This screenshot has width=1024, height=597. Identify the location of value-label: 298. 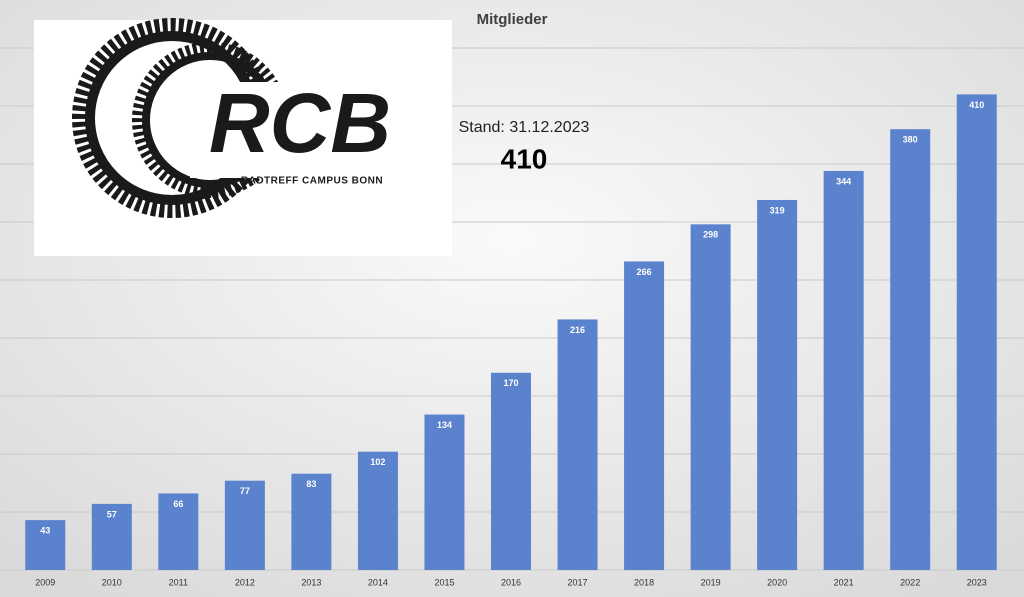
(710, 235).